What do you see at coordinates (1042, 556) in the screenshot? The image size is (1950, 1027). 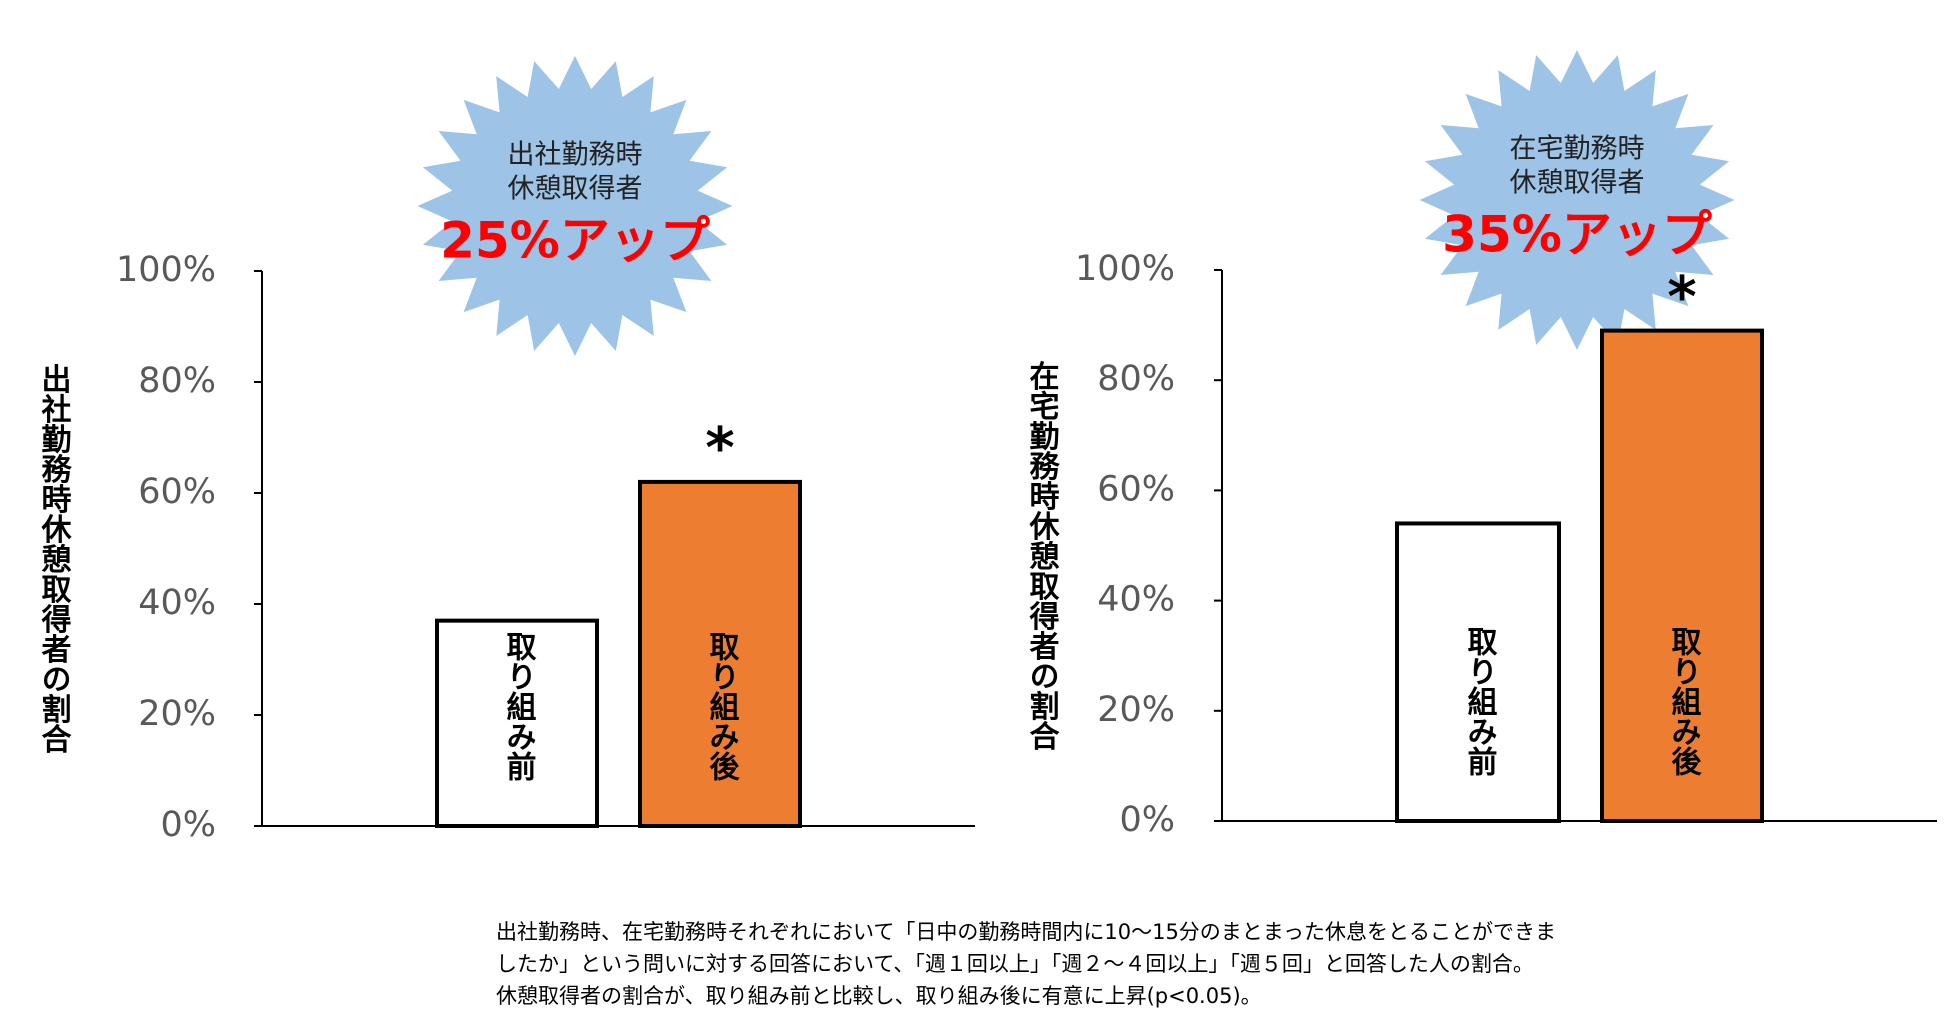 I see `y-axis-title: 在宅勤務時休憩取得者の割合` at bounding box center [1042, 556].